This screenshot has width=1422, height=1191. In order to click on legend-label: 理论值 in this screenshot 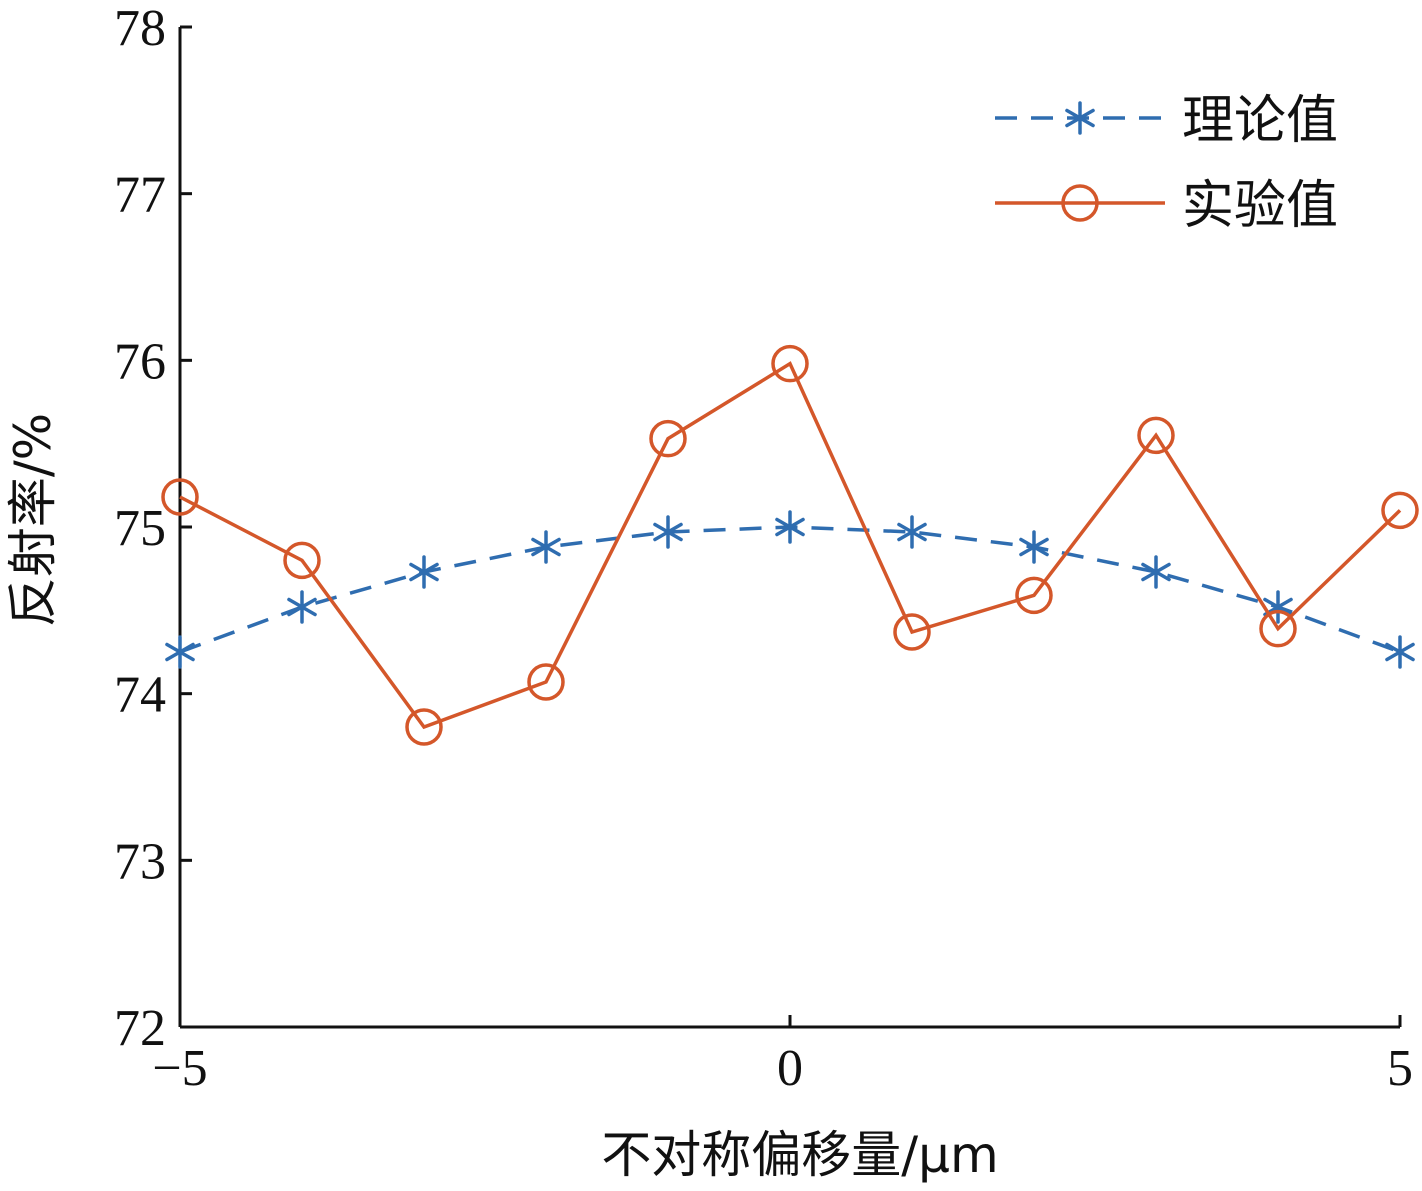, I will do `click(1260, 121)`.